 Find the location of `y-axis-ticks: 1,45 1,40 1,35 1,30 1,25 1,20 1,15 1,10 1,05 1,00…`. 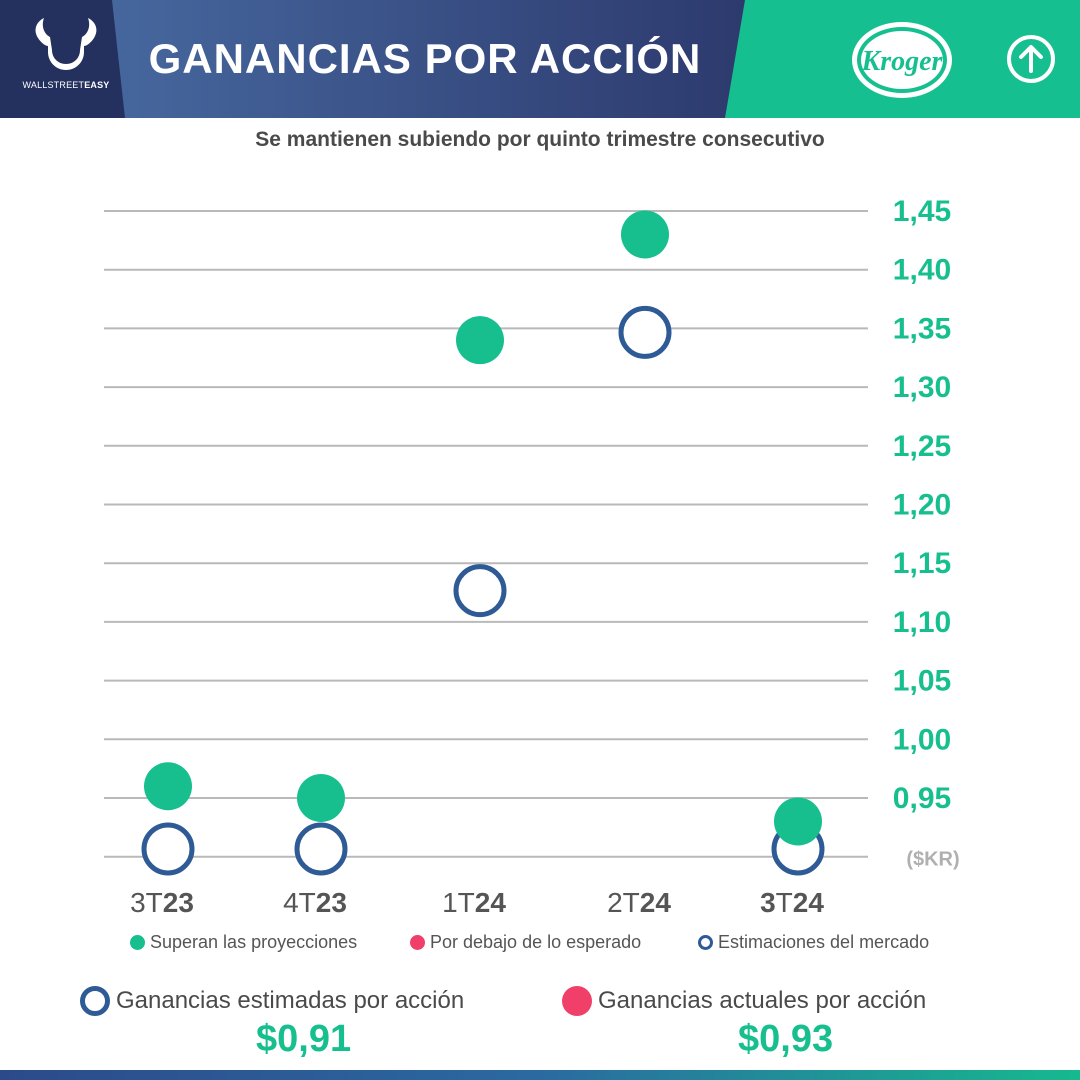

y-axis-ticks: 1,45 1,40 1,35 1,30 1,25 1,20 1,15 1,10 1,05 1,00… is located at coordinates (926, 533).